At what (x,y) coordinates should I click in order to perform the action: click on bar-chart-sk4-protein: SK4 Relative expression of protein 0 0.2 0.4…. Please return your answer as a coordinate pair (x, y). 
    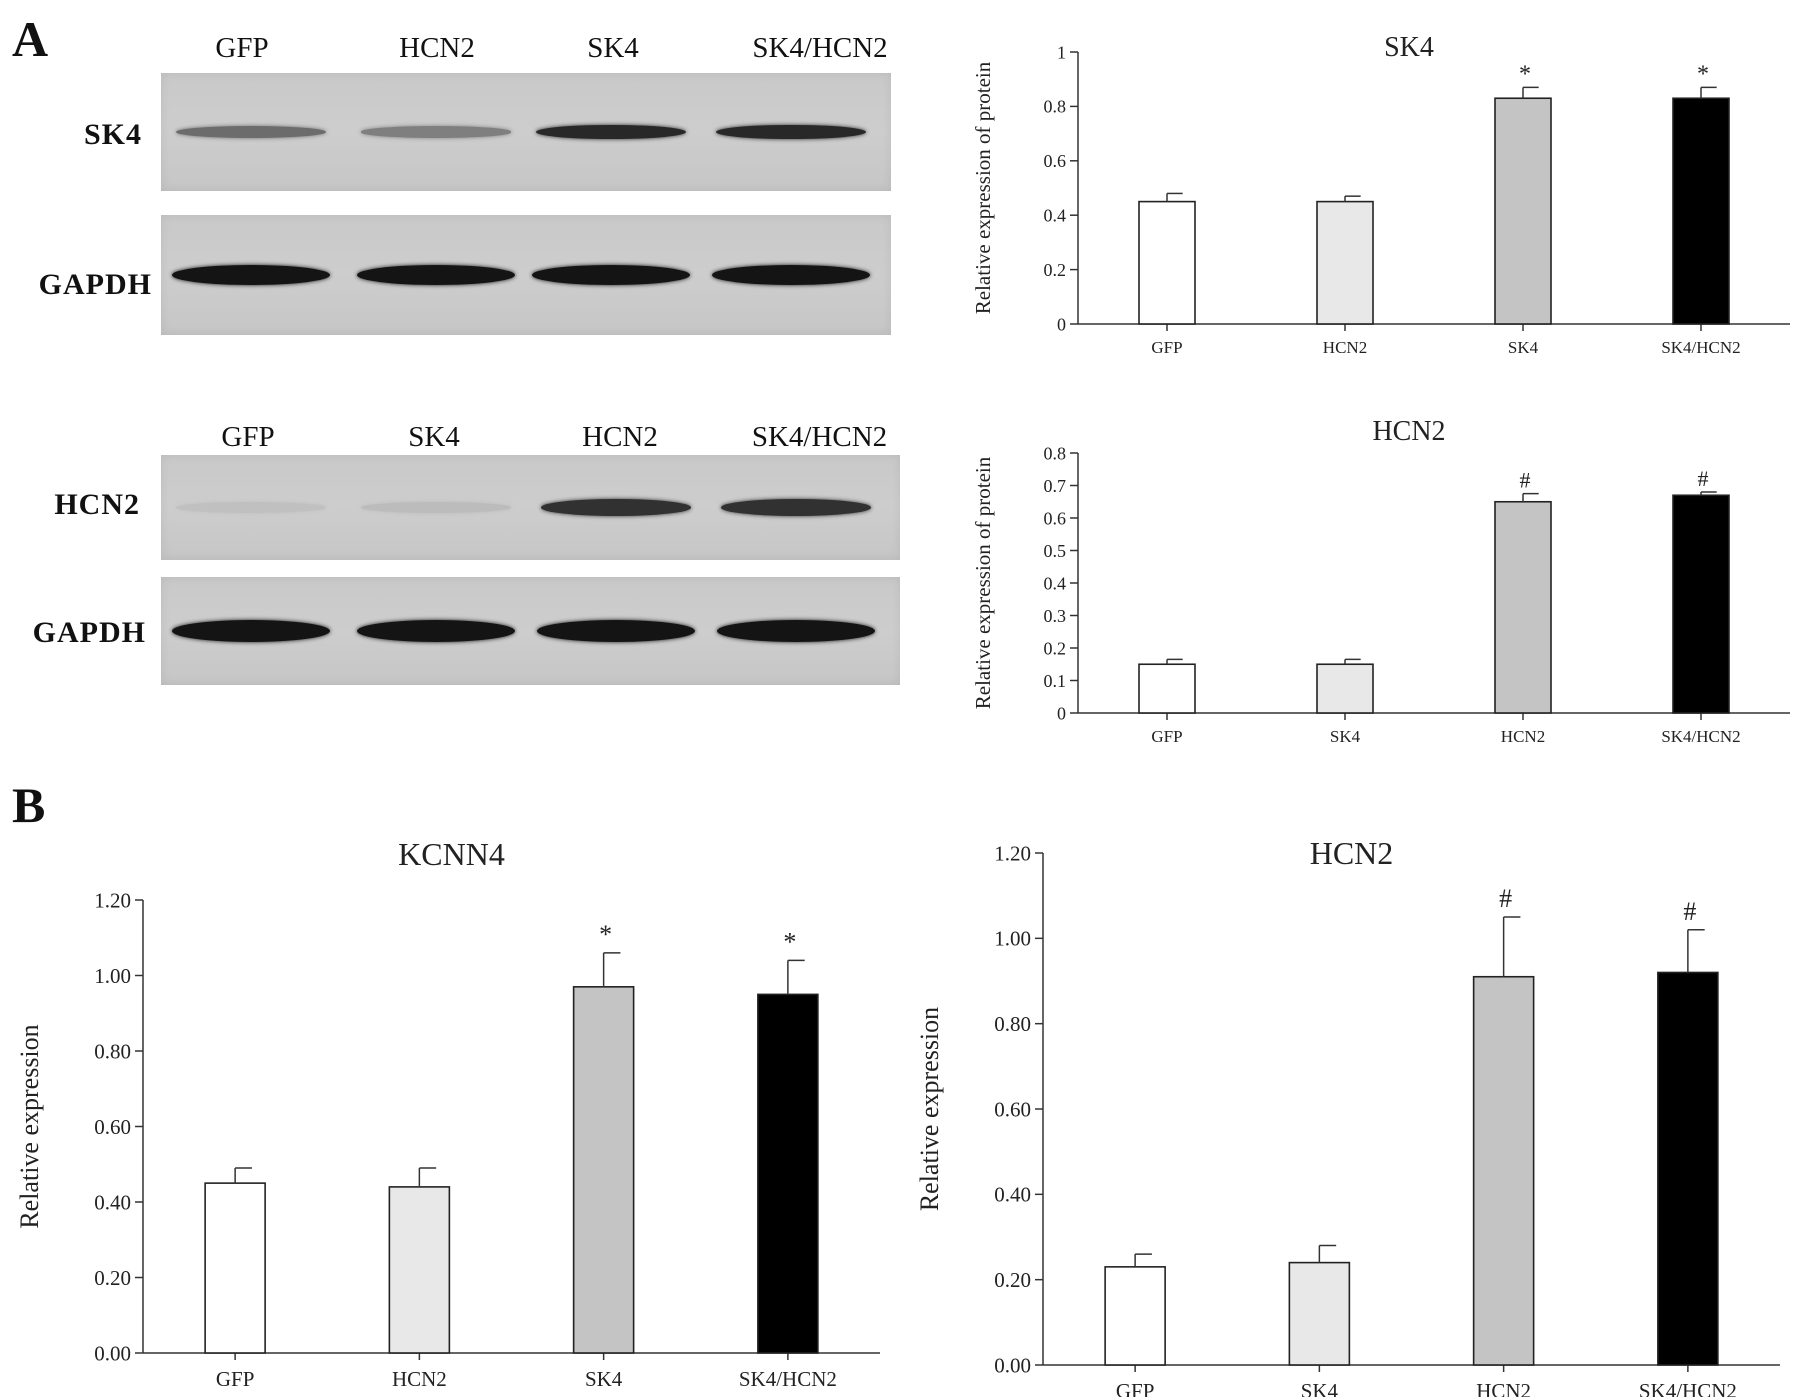
    Looking at the image, I should click on (1380, 194).